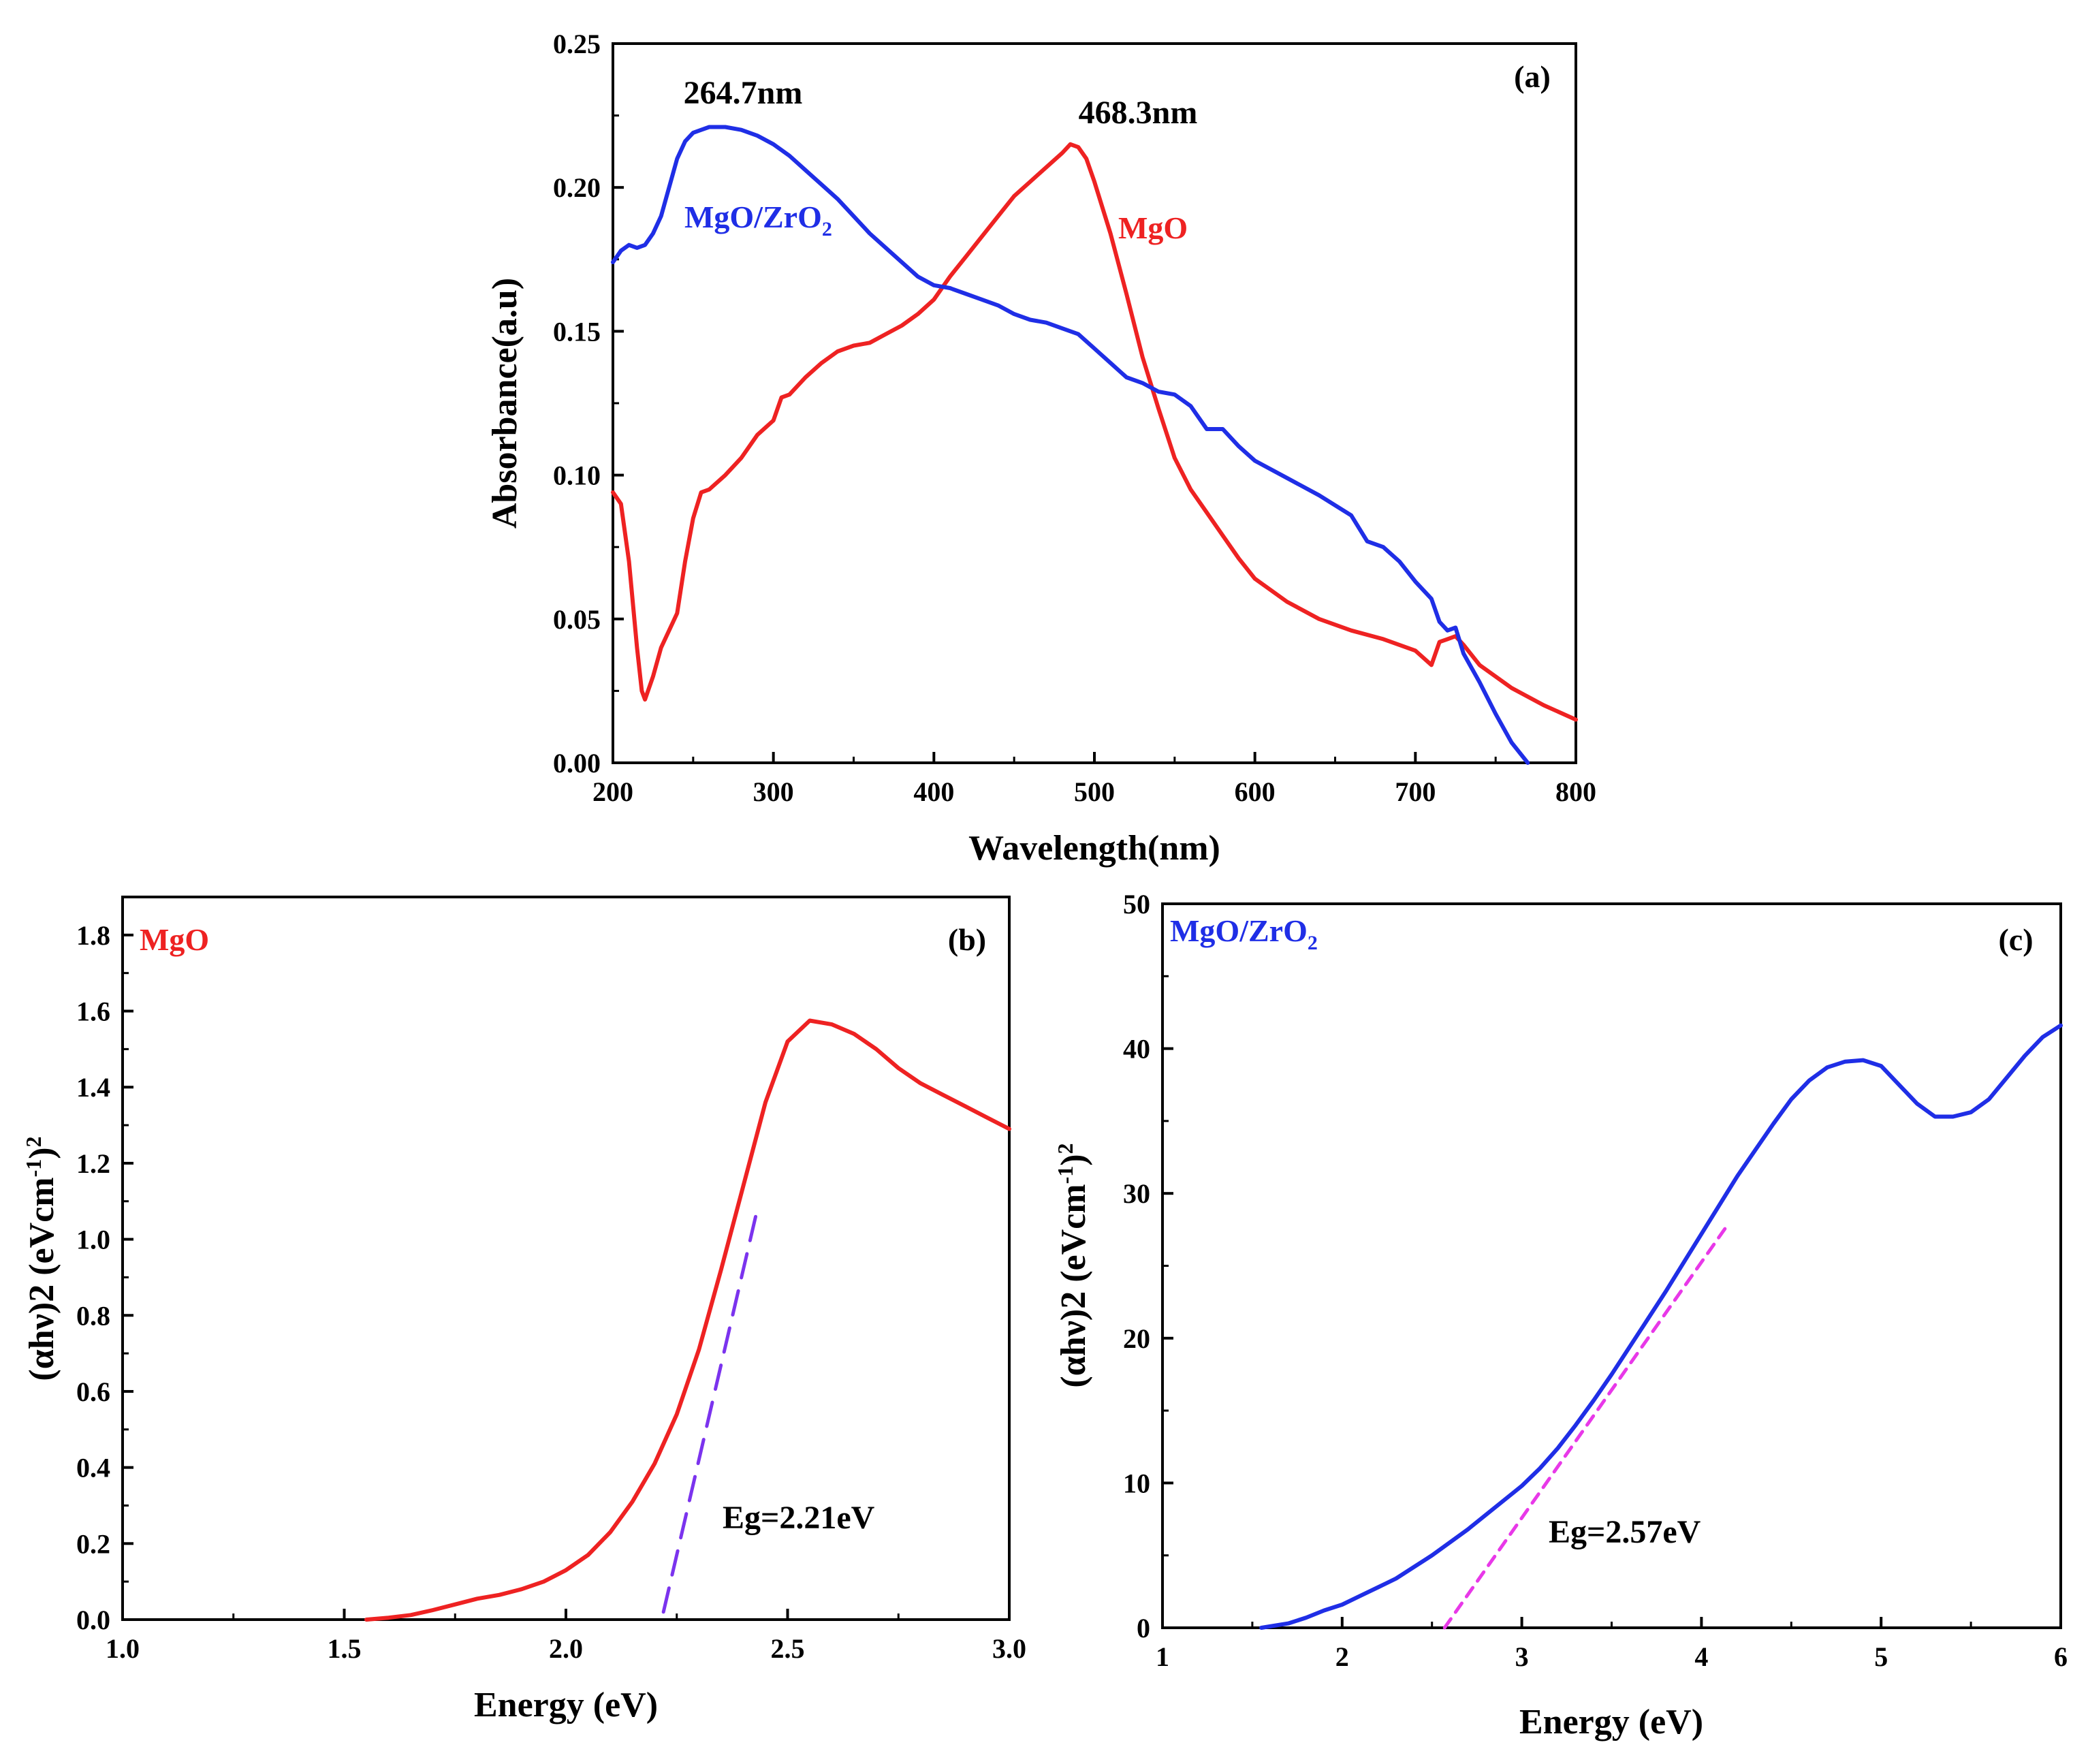  What do you see at coordinates (2015, 939) in the screenshot?
I see `panel-c-label: (c)` at bounding box center [2015, 939].